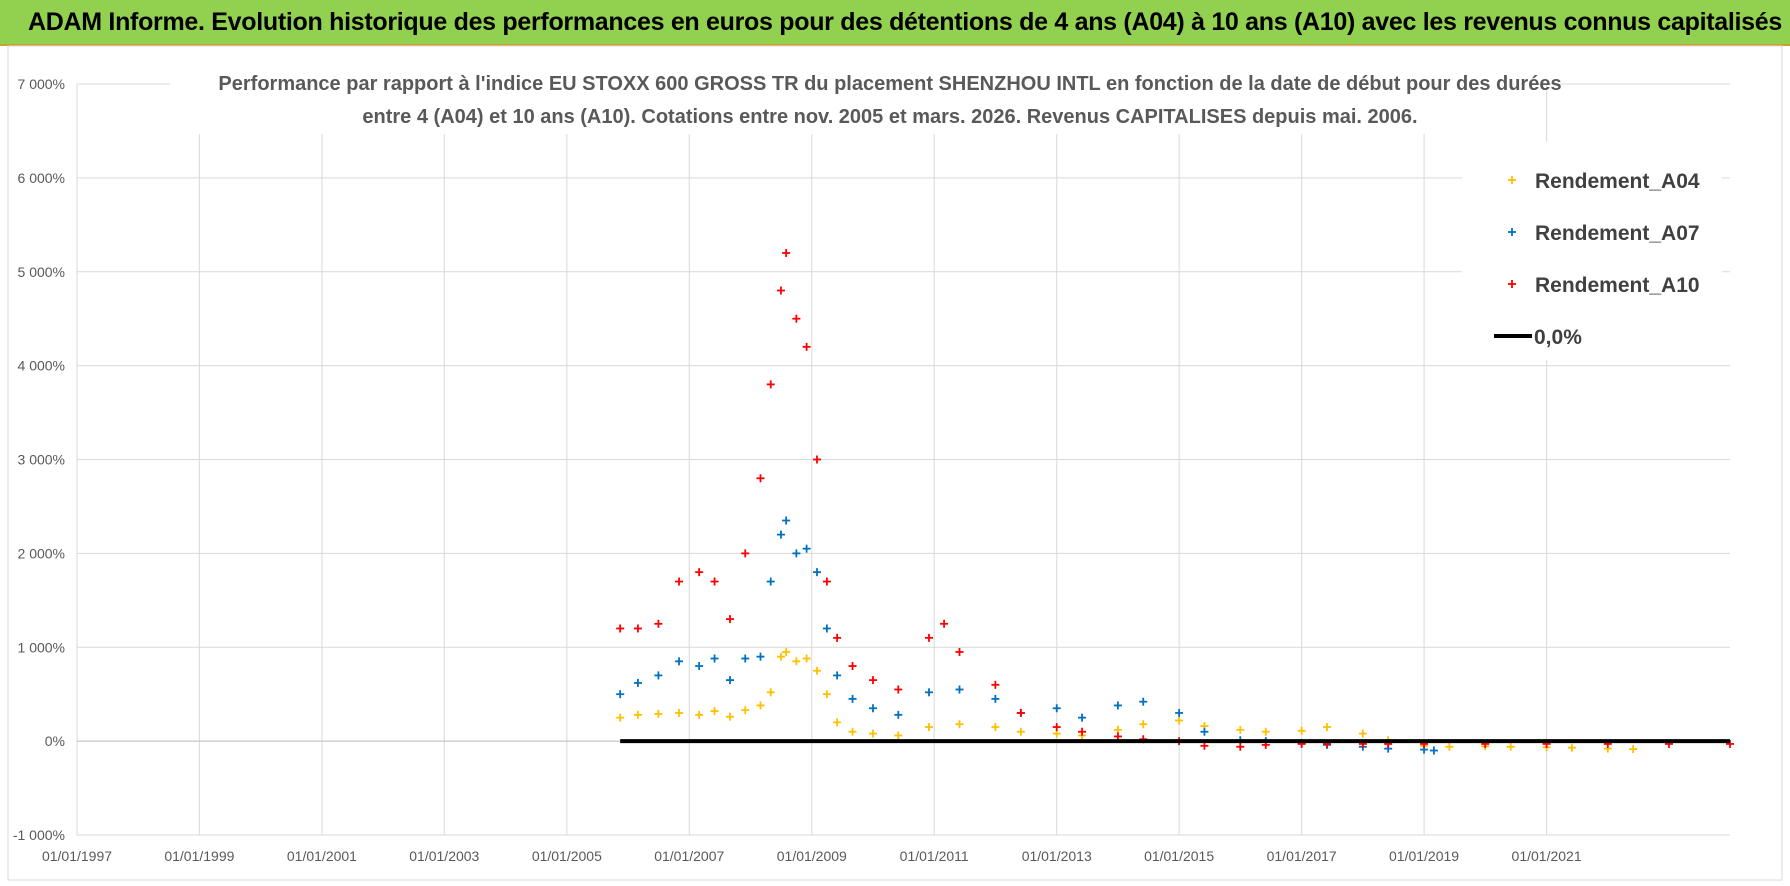  I want to click on x-tick-label: 01/01/2007, so click(689, 856).